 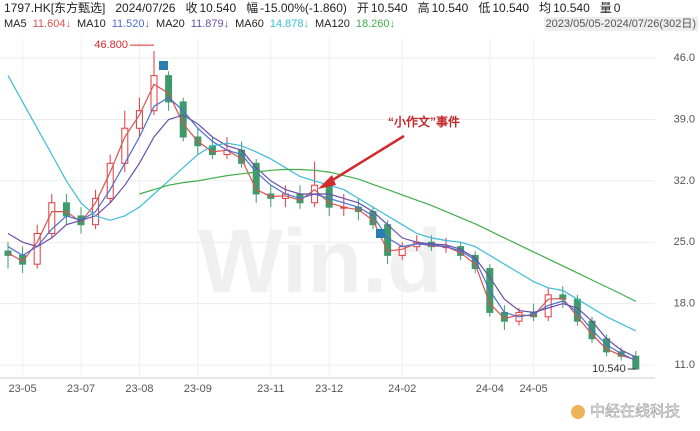 What do you see at coordinates (605, 8) in the screenshot?
I see `field-name: 量` at bounding box center [605, 8].